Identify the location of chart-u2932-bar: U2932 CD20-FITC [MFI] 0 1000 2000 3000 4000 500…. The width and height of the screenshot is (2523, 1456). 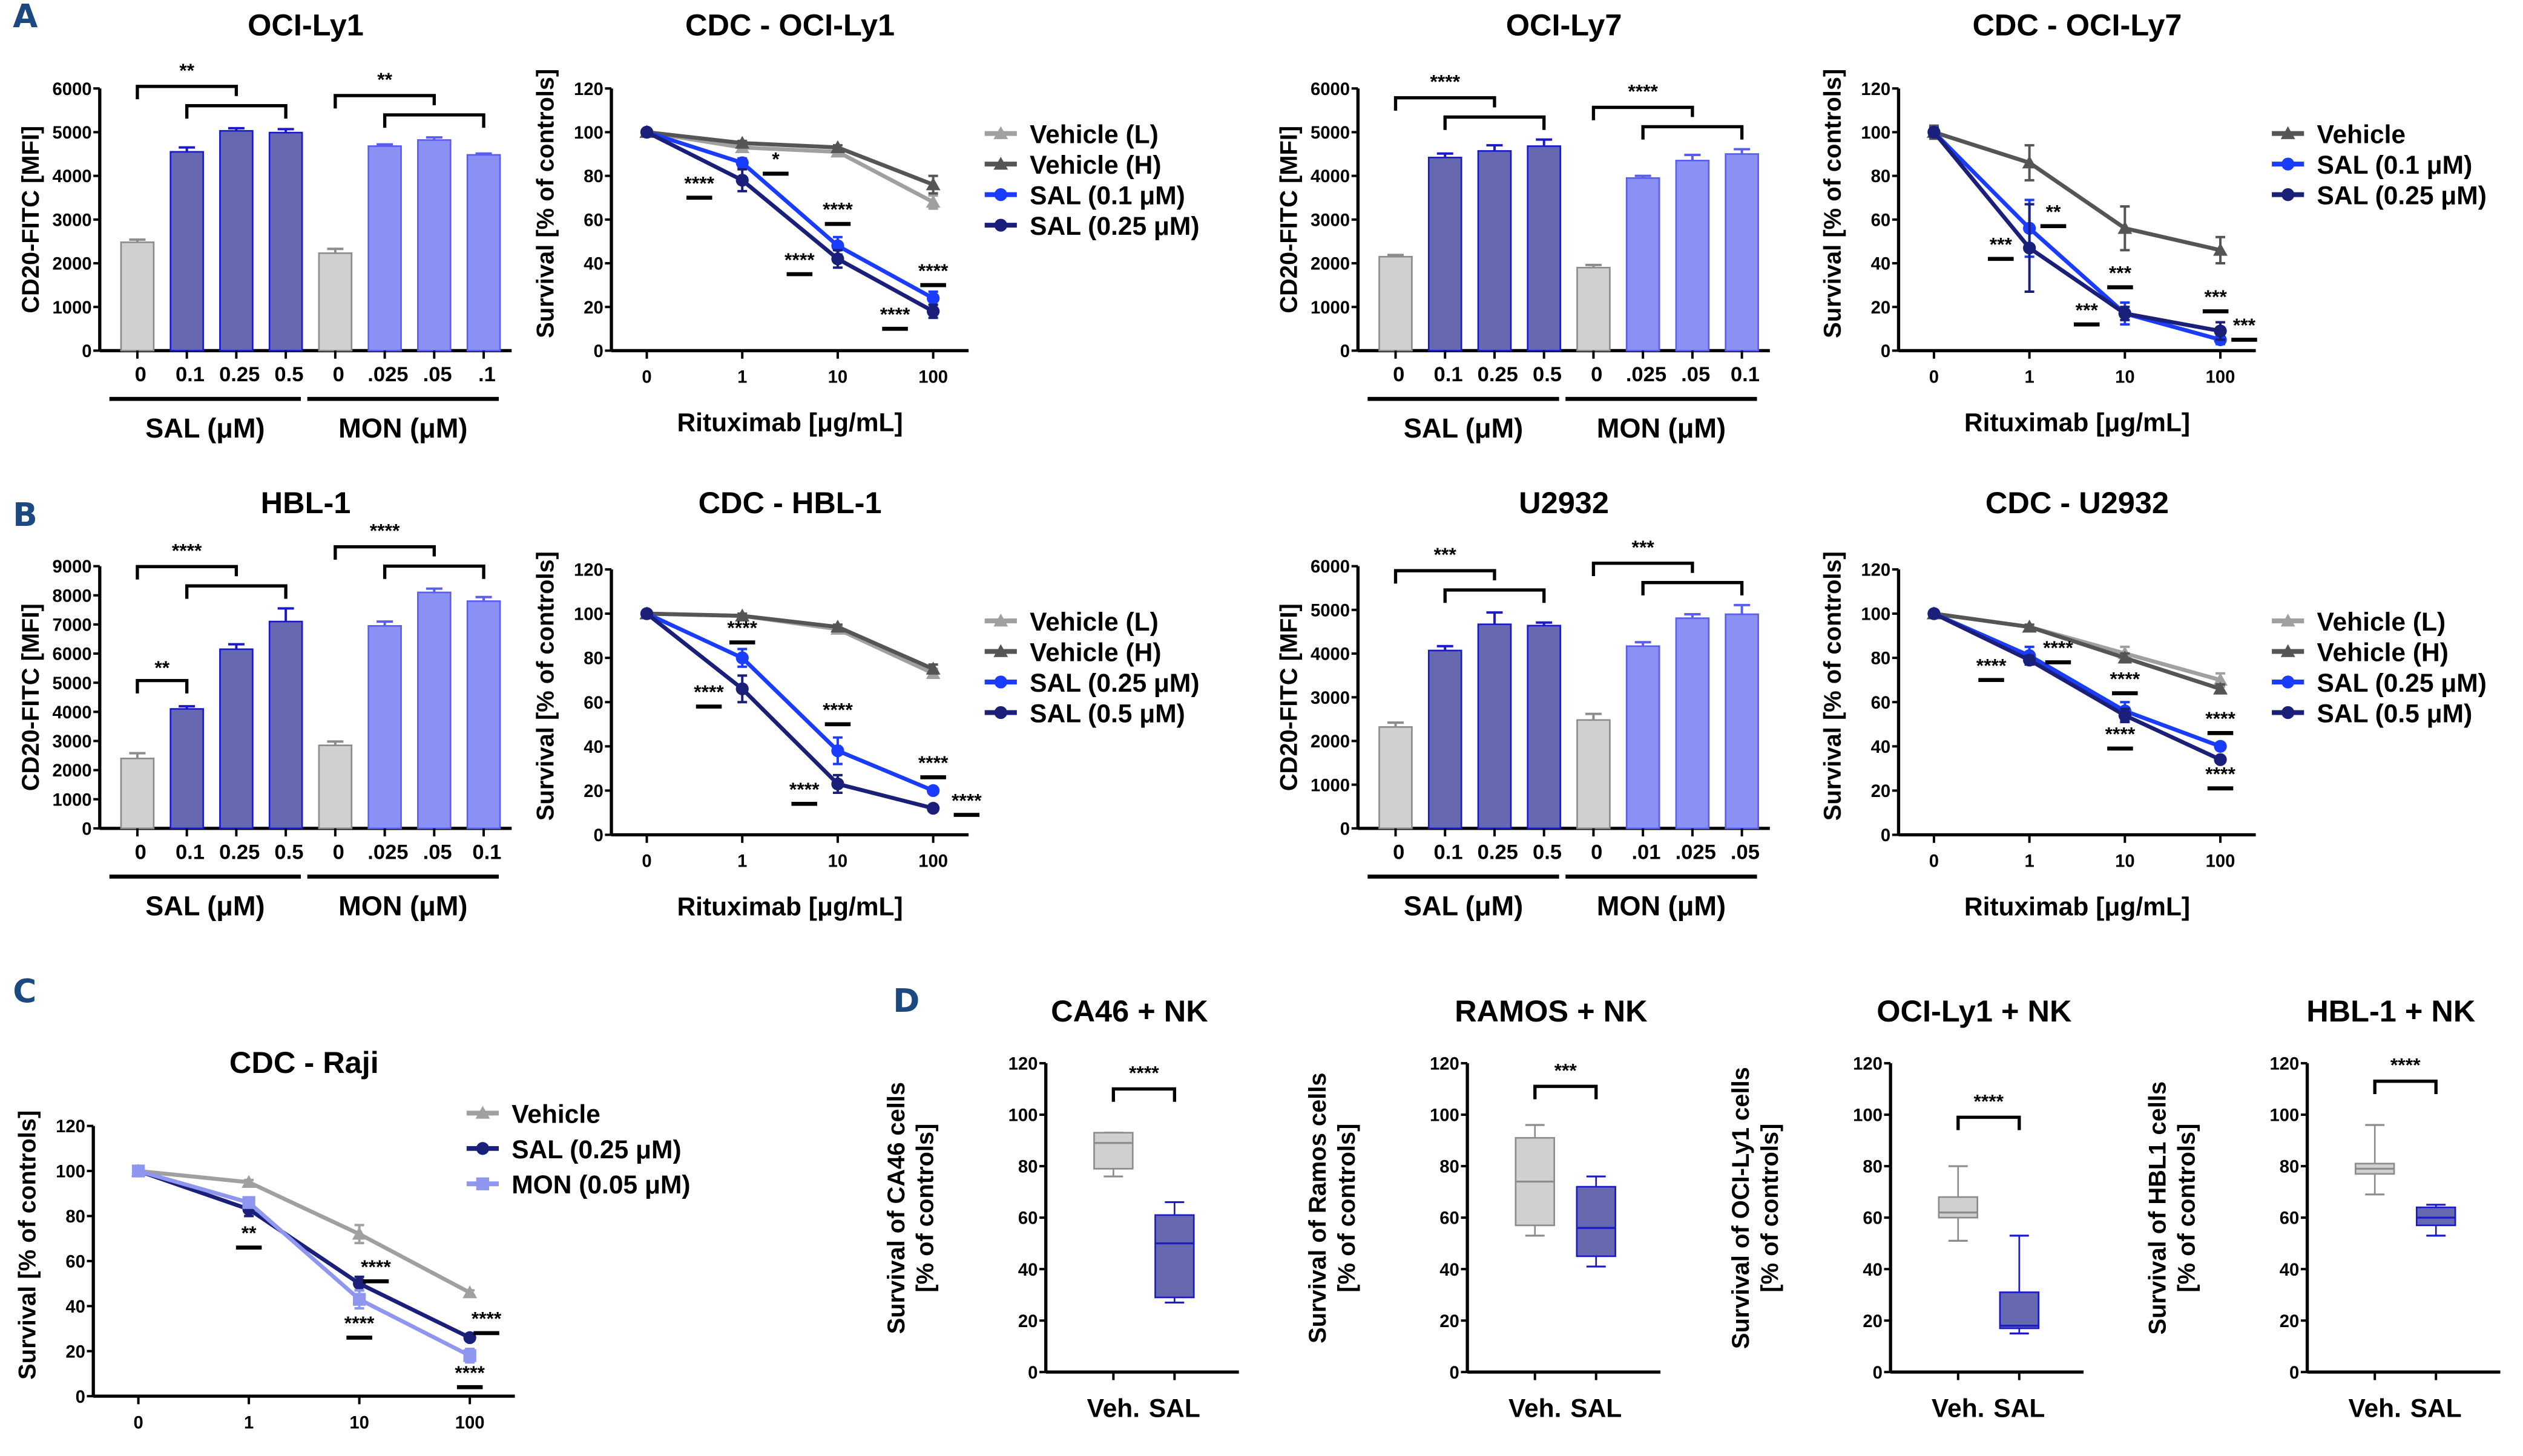
(1522, 703).